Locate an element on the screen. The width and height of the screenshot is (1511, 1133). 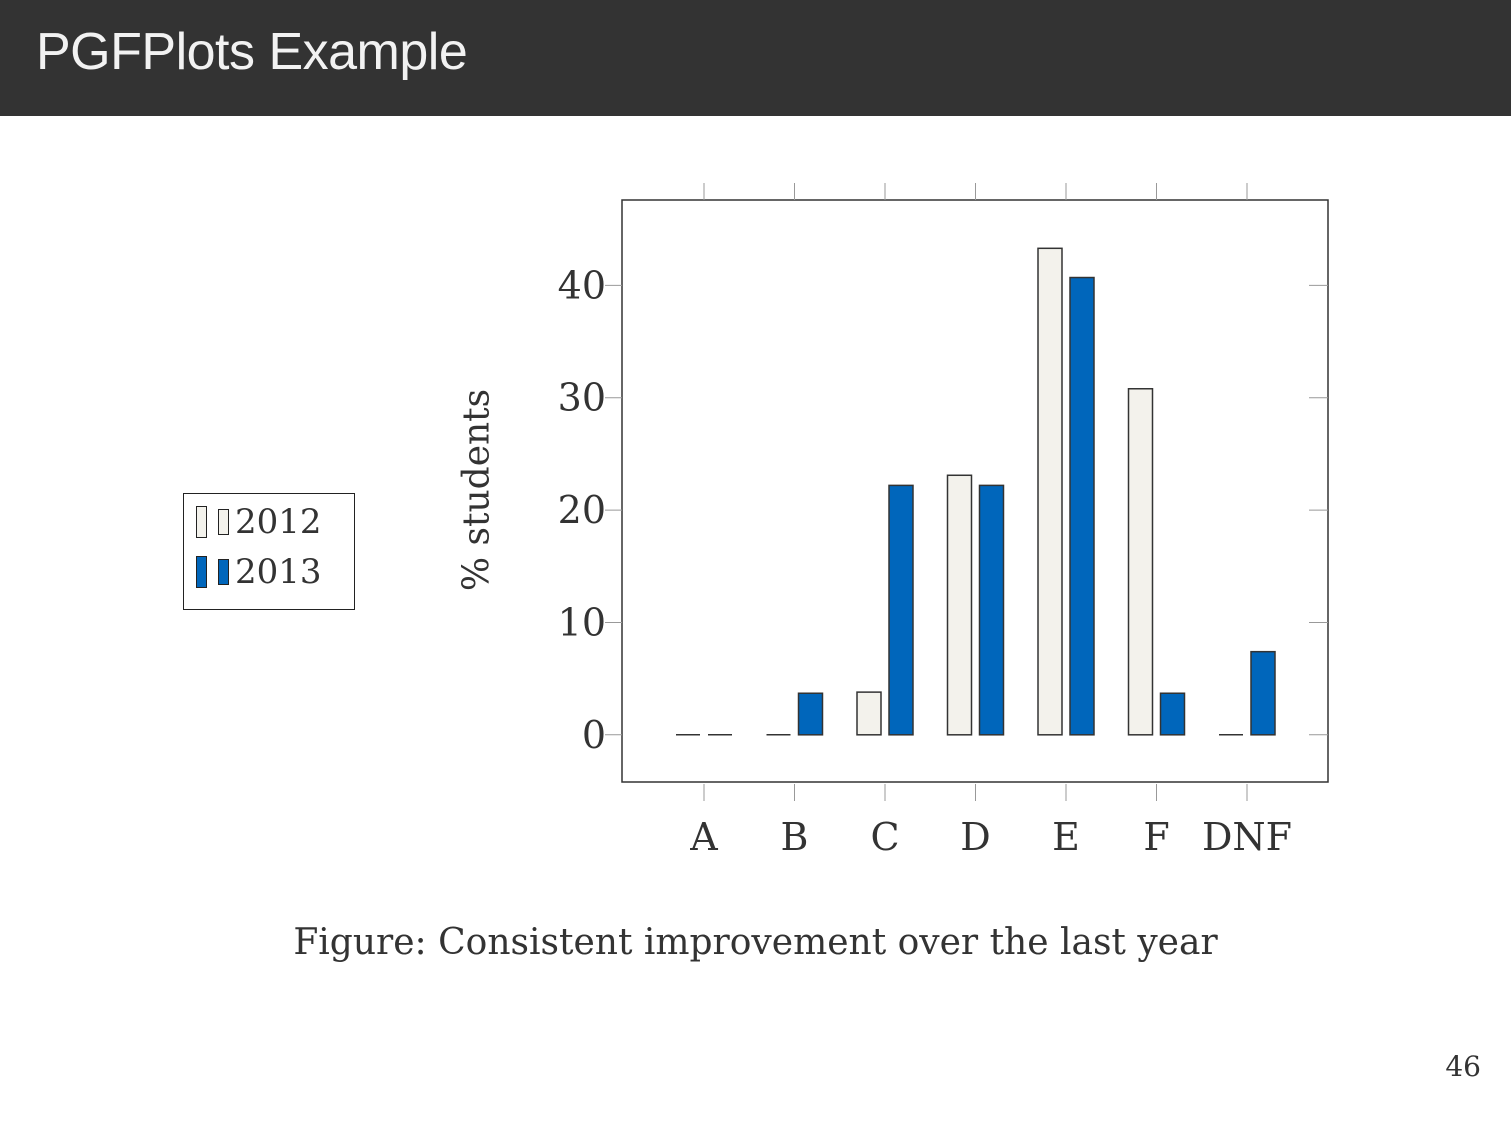
bar-2013-C is located at coordinates (901, 610).